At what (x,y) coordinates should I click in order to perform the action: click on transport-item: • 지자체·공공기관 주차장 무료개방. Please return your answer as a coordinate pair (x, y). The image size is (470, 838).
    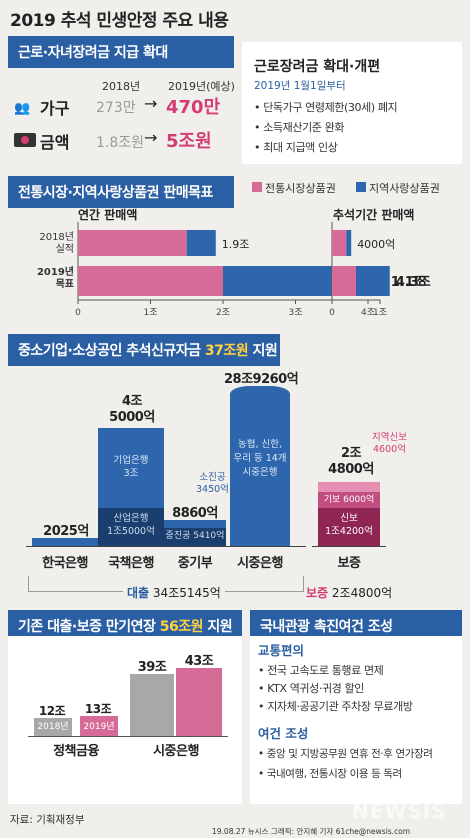
    Looking at the image, I should click on (335, 706).